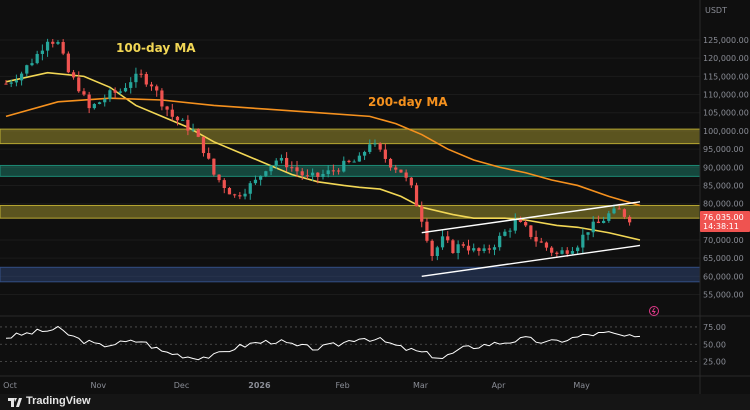 The height and width of the screenshot is (410, 750). I want to click on date-tick-label: Dec, so click(181, 385).